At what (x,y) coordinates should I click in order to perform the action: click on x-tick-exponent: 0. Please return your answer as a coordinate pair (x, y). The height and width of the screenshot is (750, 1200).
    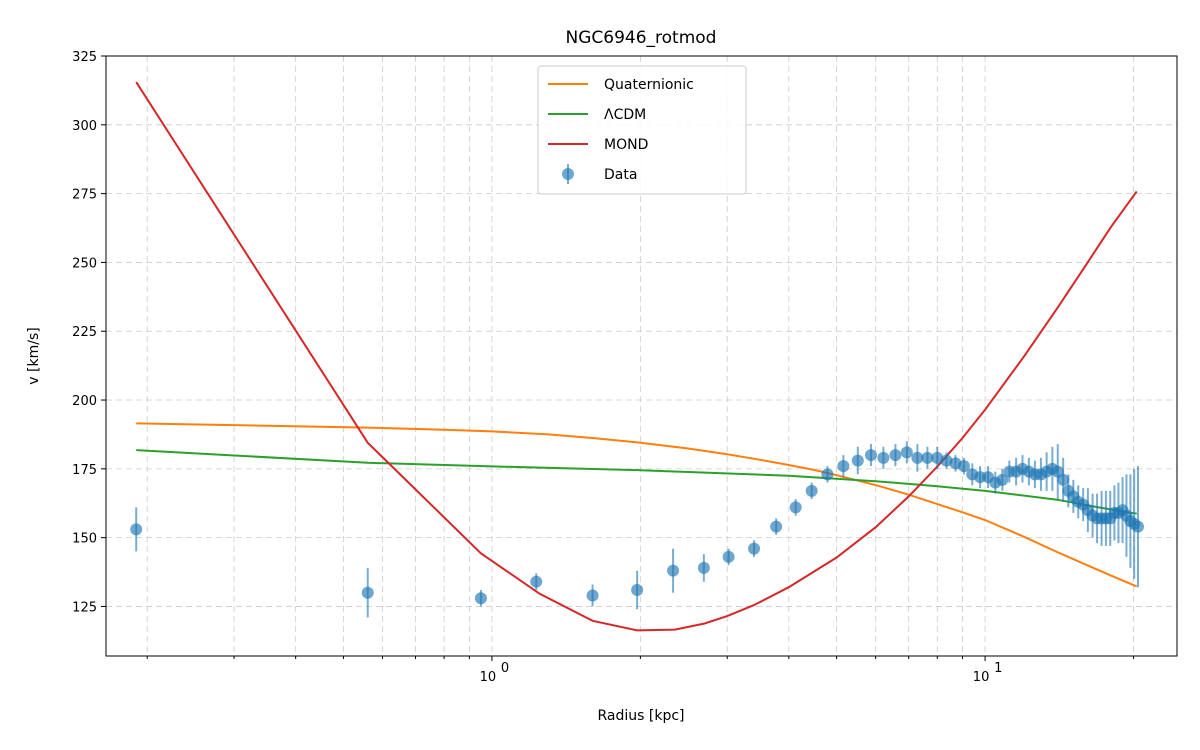
    Looking at the image, I should click on (505, 668).